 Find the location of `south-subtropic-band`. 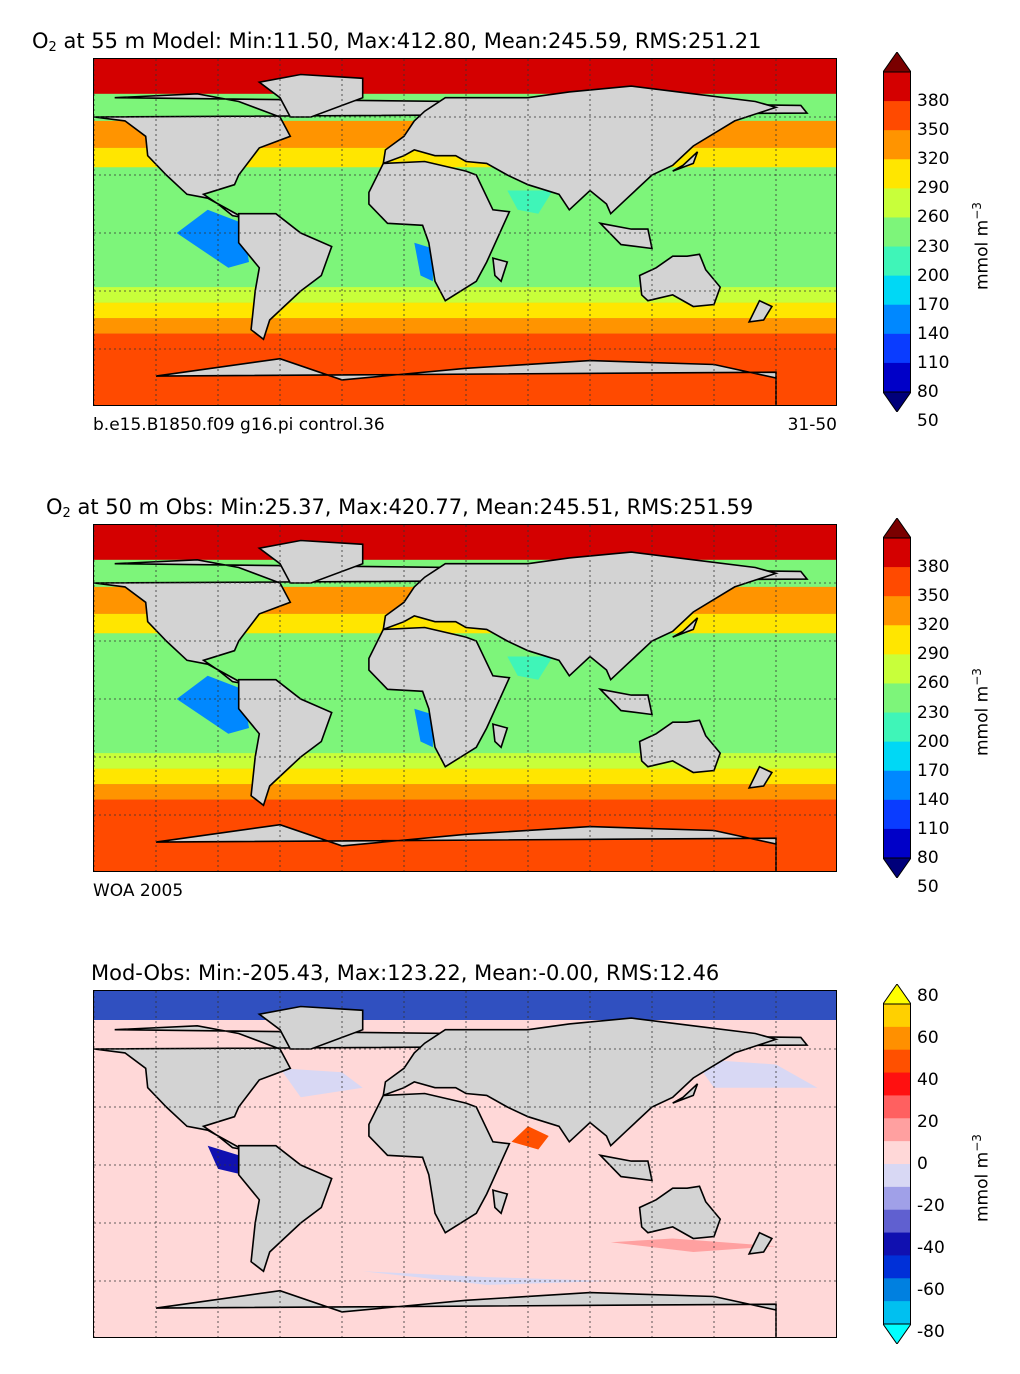

south-subtropic-band is located at coordinates (465, 761).